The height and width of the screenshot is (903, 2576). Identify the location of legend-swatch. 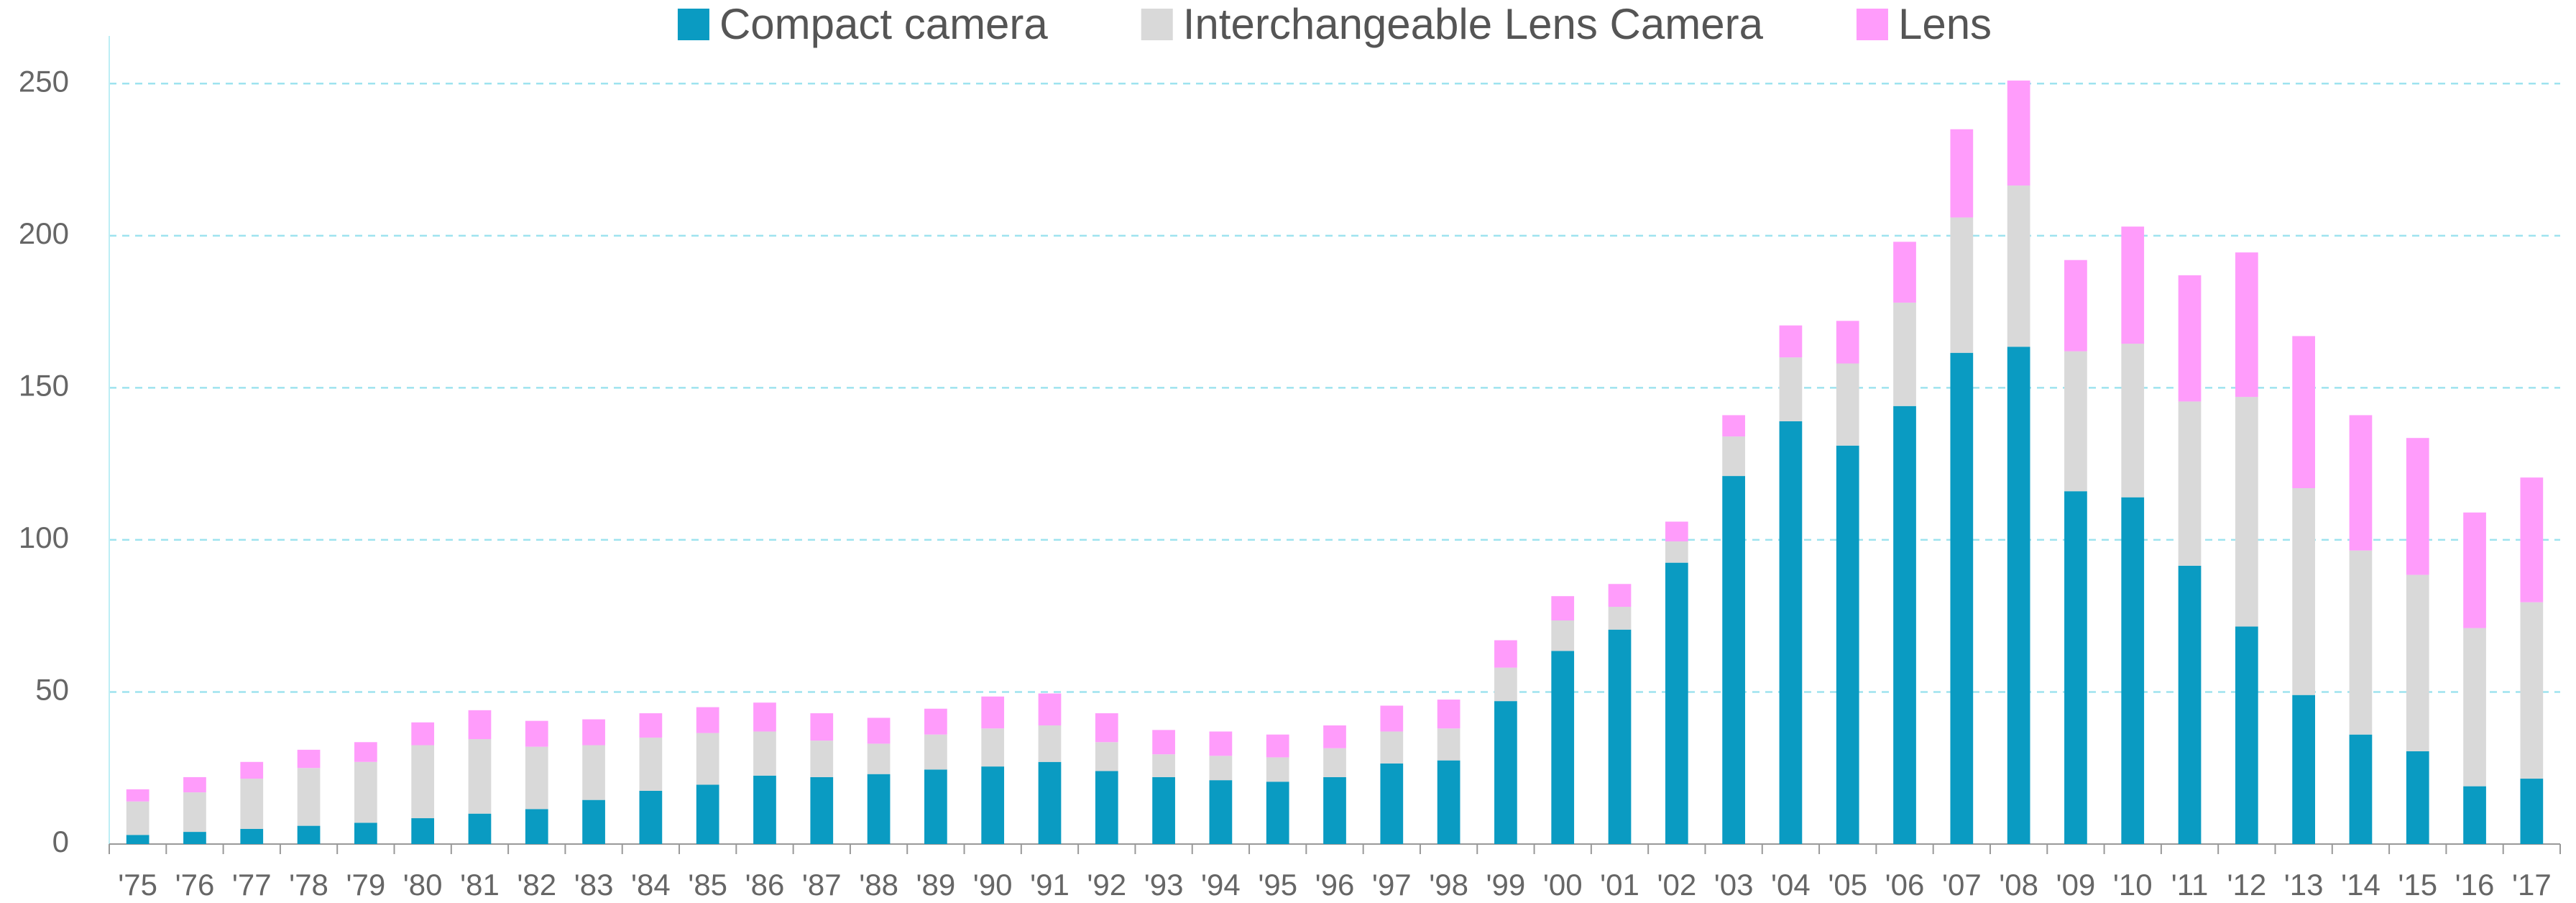
(1157, 24).